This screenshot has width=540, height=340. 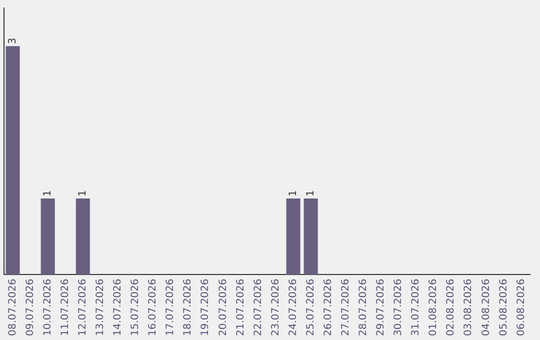 What do you see at coordinates (486, 307) in the screenshot?
I see `x-tick-label: 04.08.2026` at bounding box center [486, 307].